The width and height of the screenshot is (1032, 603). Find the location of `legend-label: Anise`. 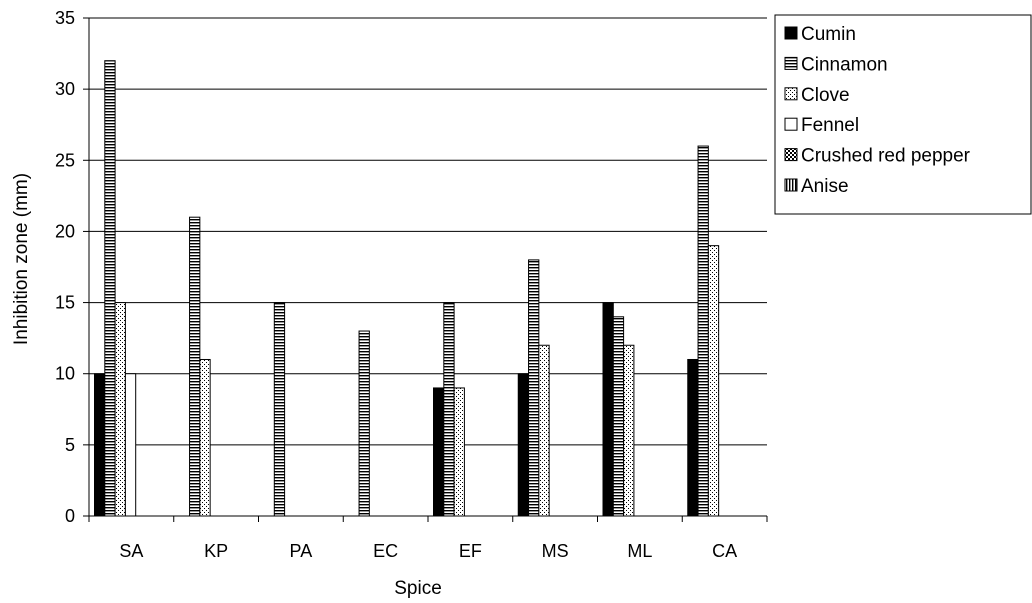

legend-label: Anise is located at coordinates (825, 186).